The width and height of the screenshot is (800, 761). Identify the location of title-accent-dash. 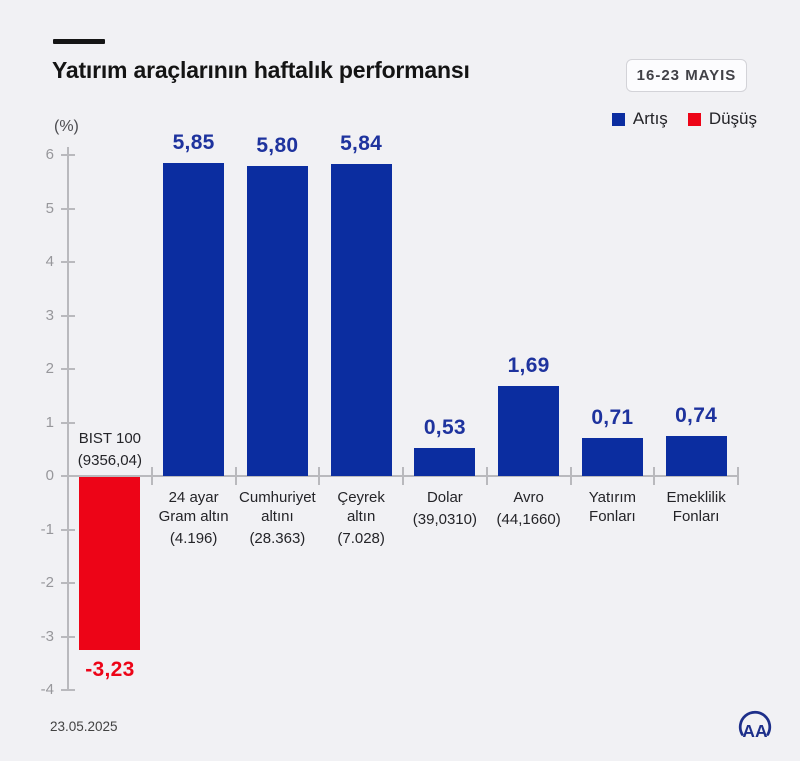
(79, 41).